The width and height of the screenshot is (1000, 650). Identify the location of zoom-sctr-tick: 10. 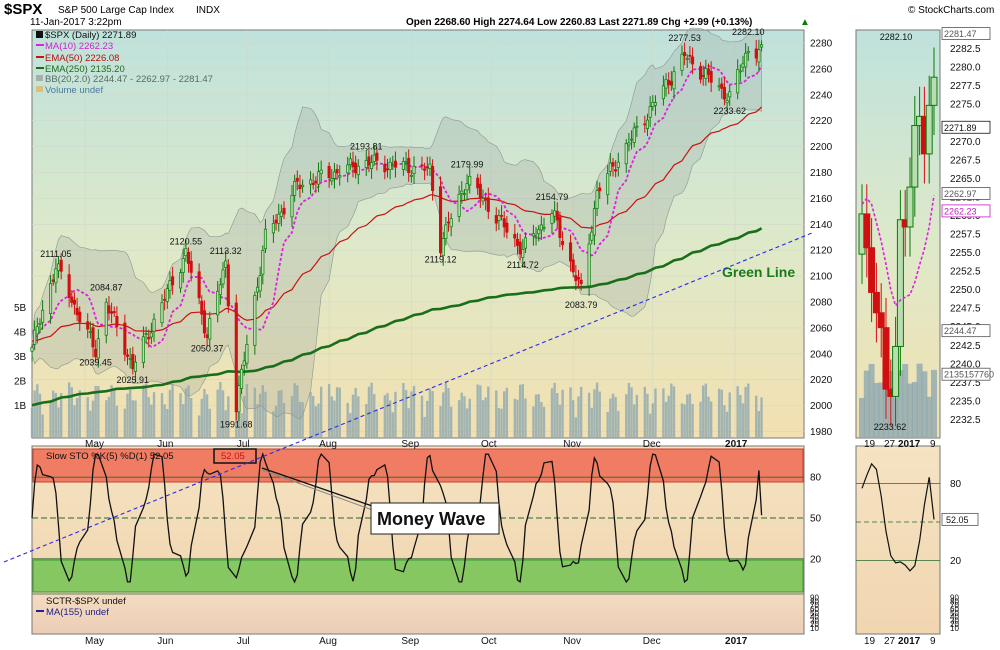
(954, 628).